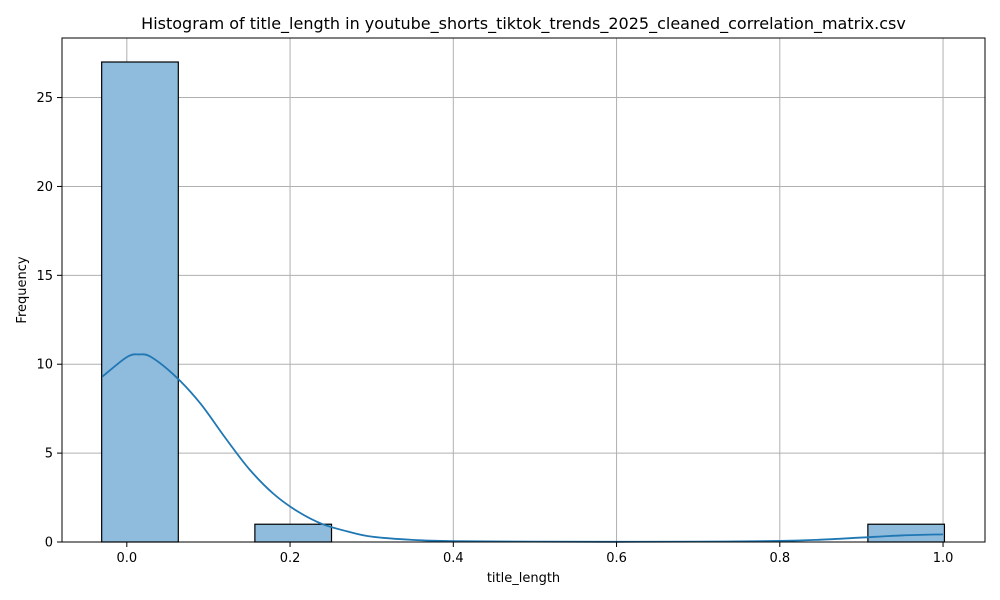 Image resolution: width=1000 pixels, height=600 pixels. Describe the element at coordinates (779, 558) in the screenshot. I see `x-tick-label: 0.8` at that location.